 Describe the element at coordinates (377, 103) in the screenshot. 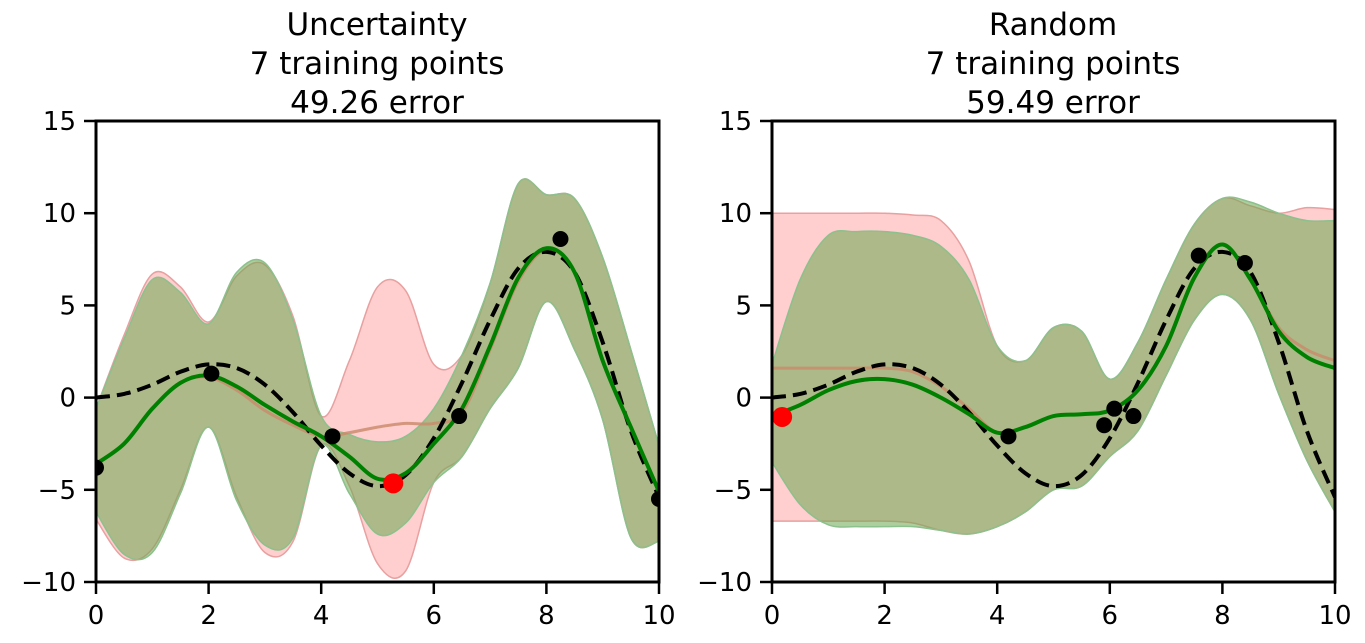

I see `chart-subtitle: 49.26 error` at that location.